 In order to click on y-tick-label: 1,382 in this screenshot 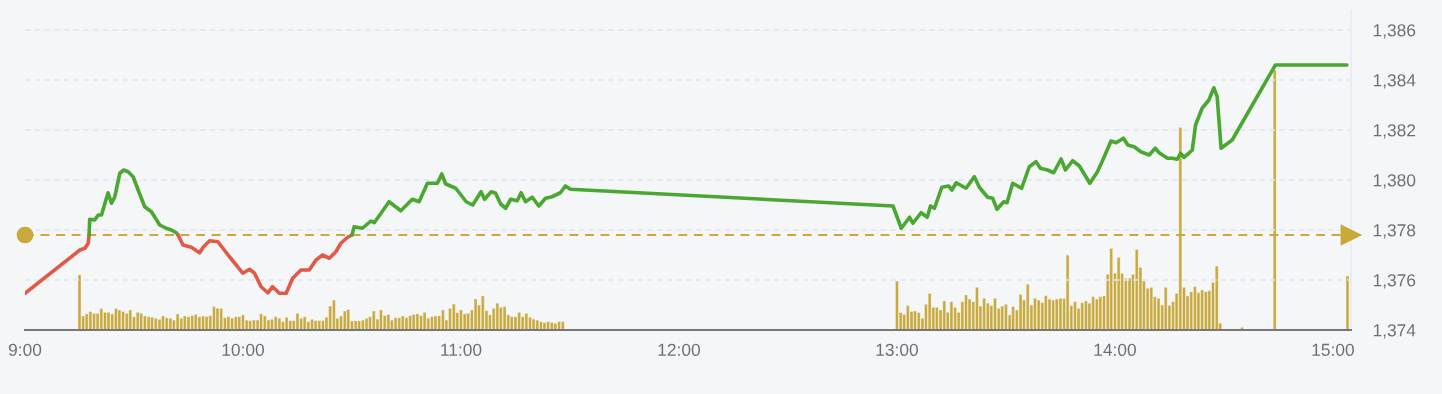, I will do `click(1394, 131)`.